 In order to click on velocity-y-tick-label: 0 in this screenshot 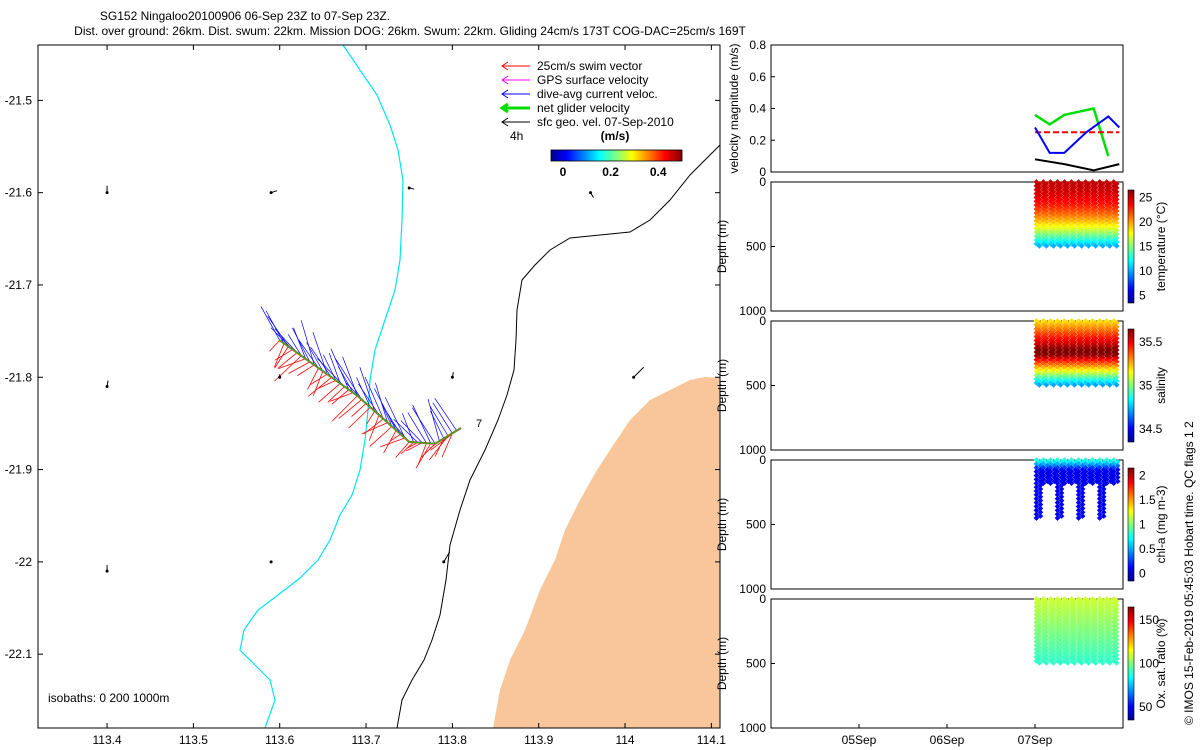, I will do `click(762, 172)`.